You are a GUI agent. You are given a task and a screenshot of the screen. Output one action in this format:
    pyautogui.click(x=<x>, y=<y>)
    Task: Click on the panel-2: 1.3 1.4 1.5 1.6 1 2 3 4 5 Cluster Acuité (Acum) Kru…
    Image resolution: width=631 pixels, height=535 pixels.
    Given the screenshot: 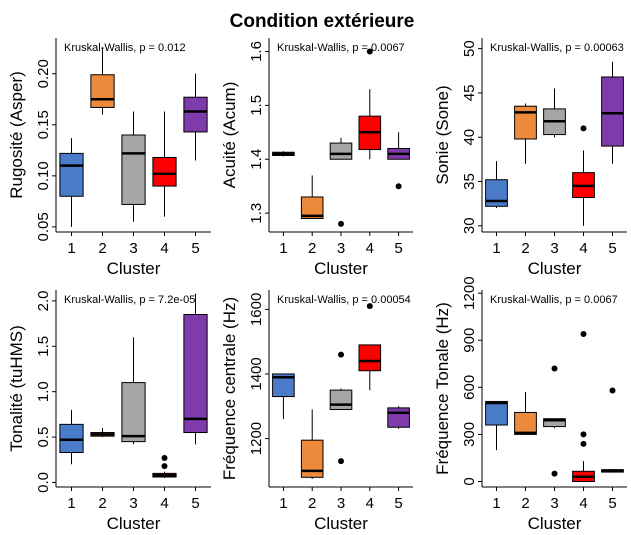 What is the action you would take?
    pyautogui.click(x=316, y=158)
    